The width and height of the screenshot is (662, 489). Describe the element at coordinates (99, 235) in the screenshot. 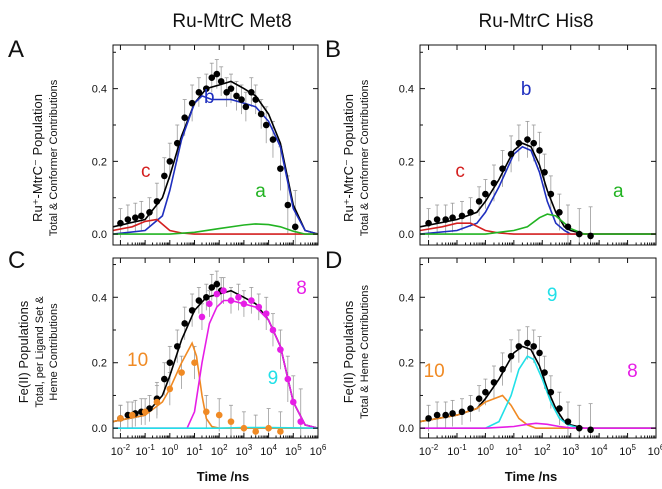

I see `ytick-label: 0.0` at that location.